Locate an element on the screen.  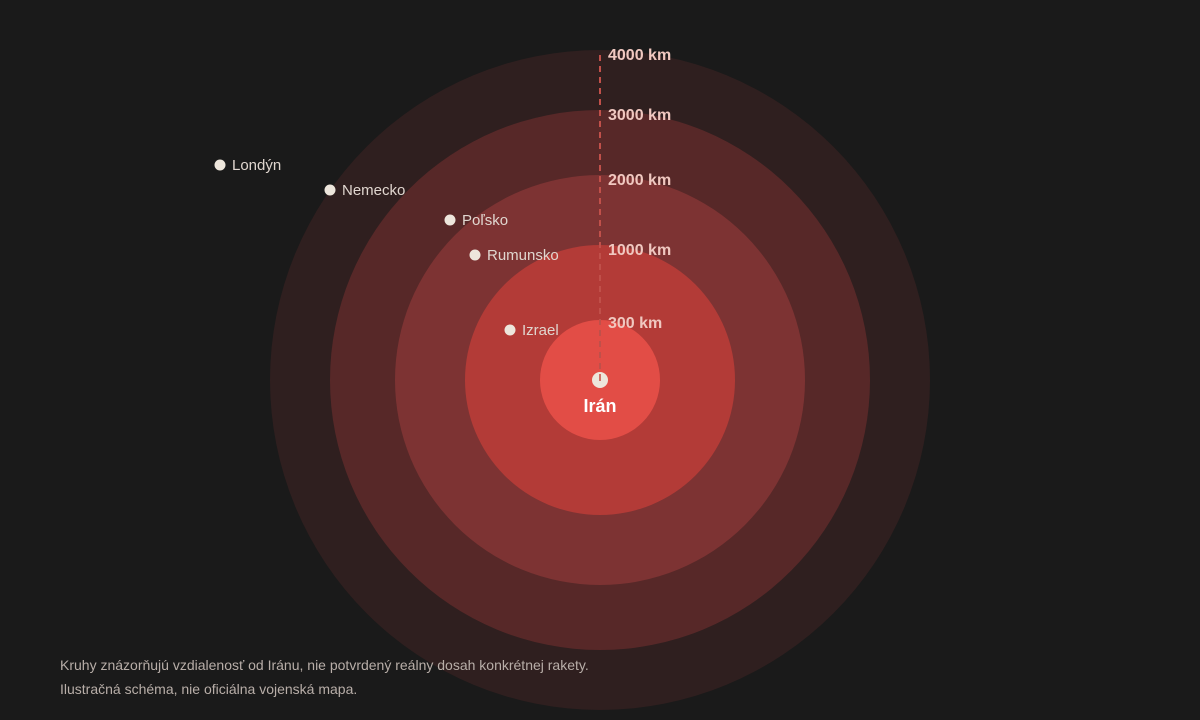
ring-labels-layer: 4000 km 3000 km 2000 km 1000 km 300 km is located at coordinates (639, 189).